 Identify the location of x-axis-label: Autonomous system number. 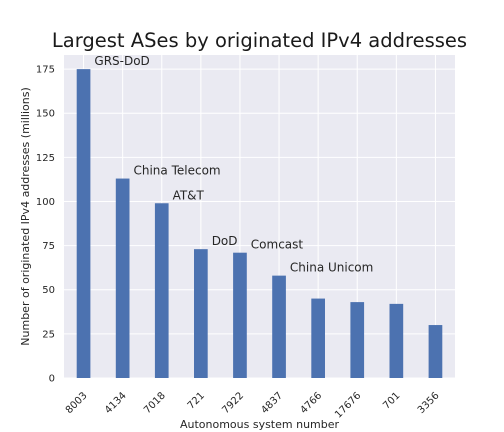
(260, 424).